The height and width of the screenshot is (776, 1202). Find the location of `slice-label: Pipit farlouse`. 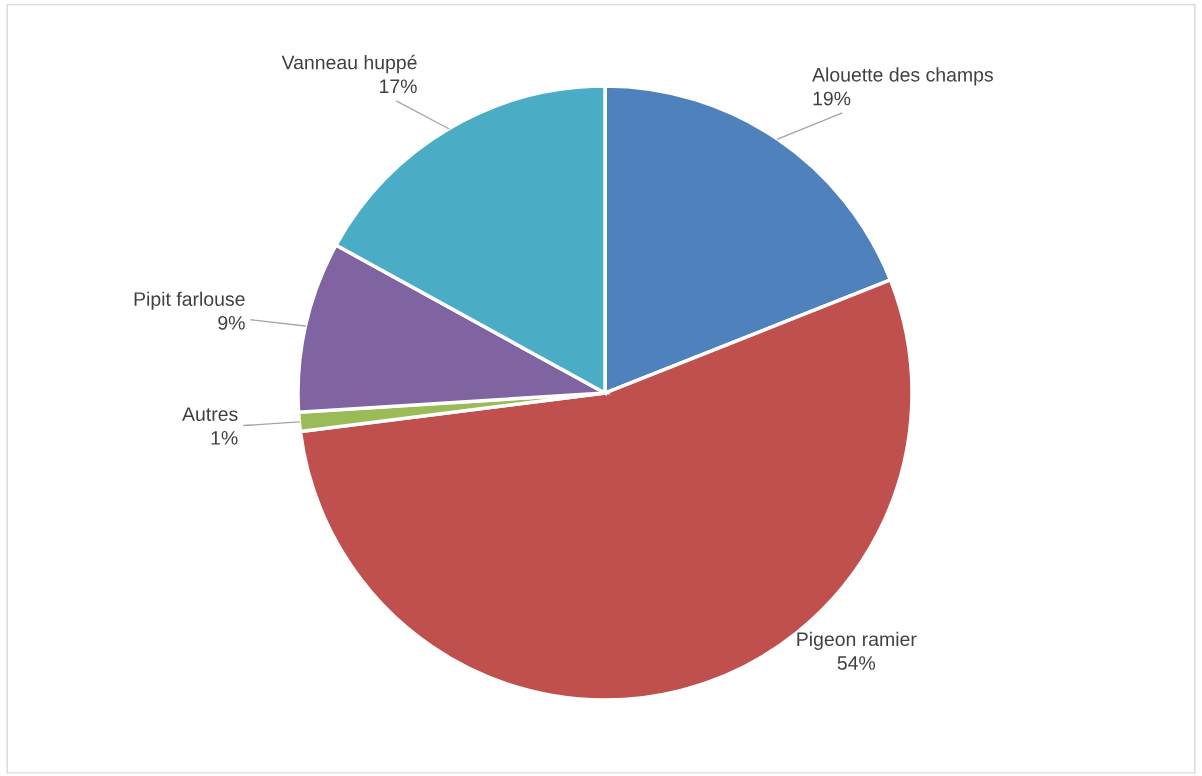

slice-label: Pipit farlouse is located at coordinates (189, 300).